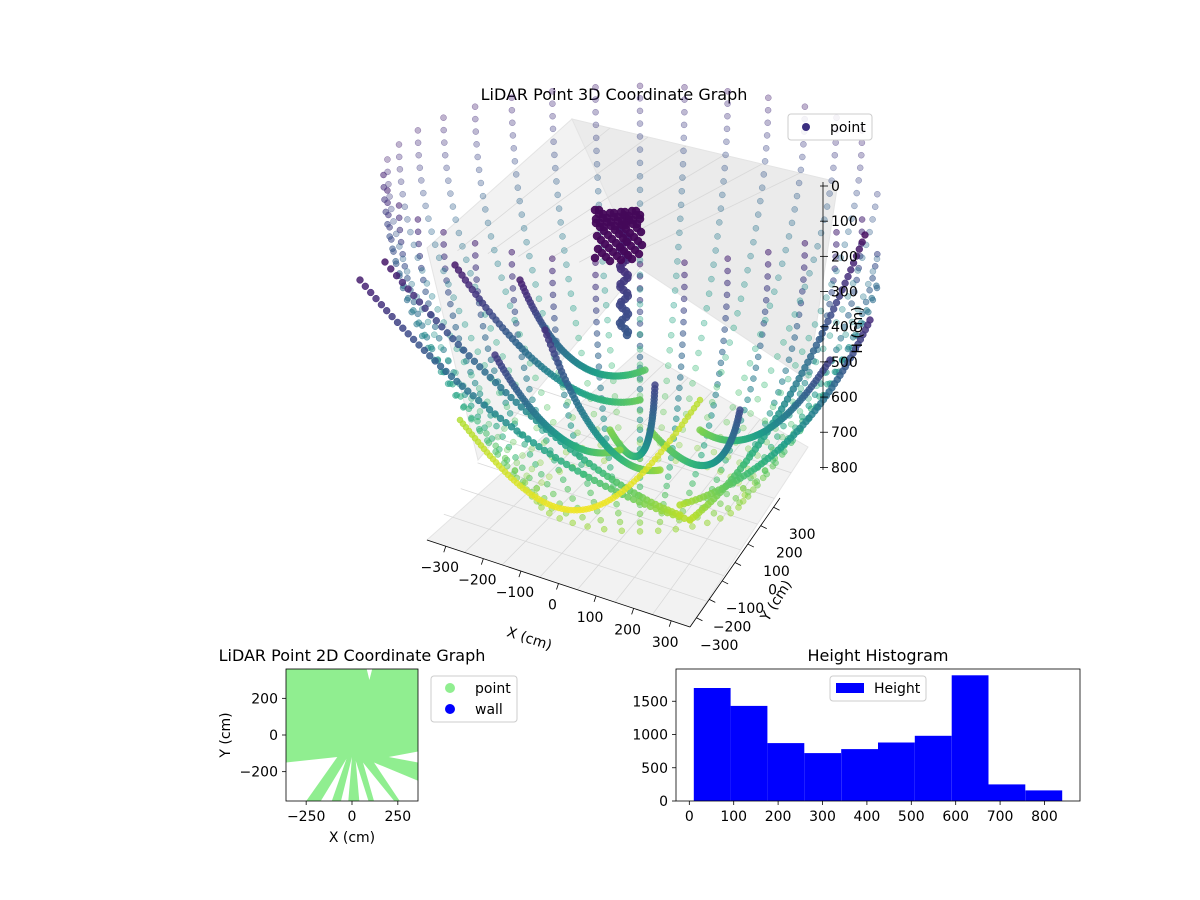 The height and width of the screenshot is (900, 1200). I want to click on histogram-x-tick-label: 400, so click(867, 817).